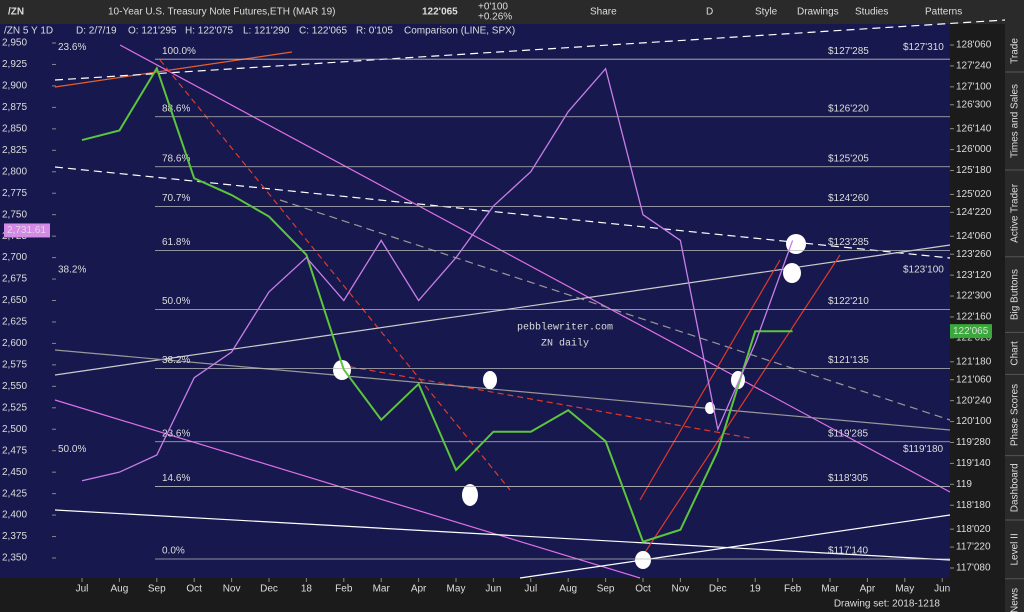 The image size is (1024, 612). What do you see at coordinates (266, 31) in the screenshot?
I see `info-item: L: 121'290` at bounding box center [266, 31].